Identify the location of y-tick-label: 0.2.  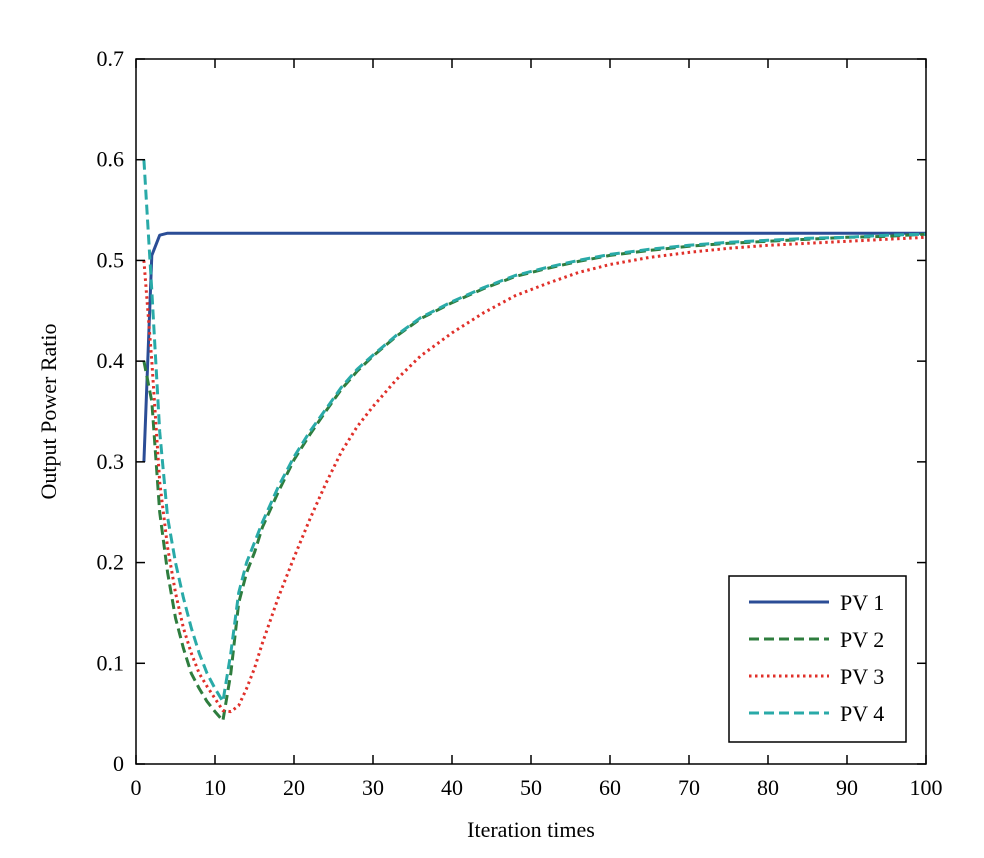
(111, 562).